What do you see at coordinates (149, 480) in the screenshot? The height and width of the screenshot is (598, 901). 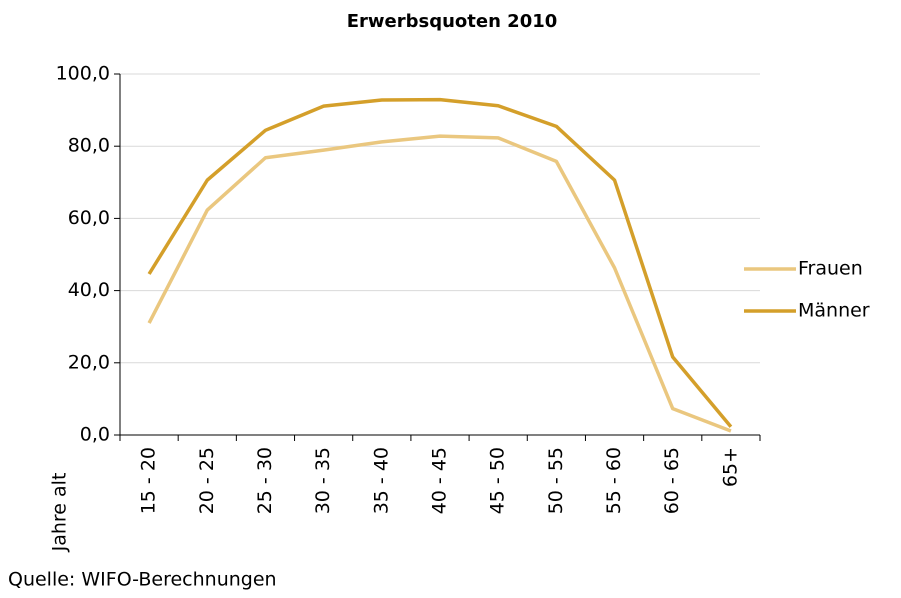 I see `x-tick-label: 15 - 20` at bounding box center [149, 480].